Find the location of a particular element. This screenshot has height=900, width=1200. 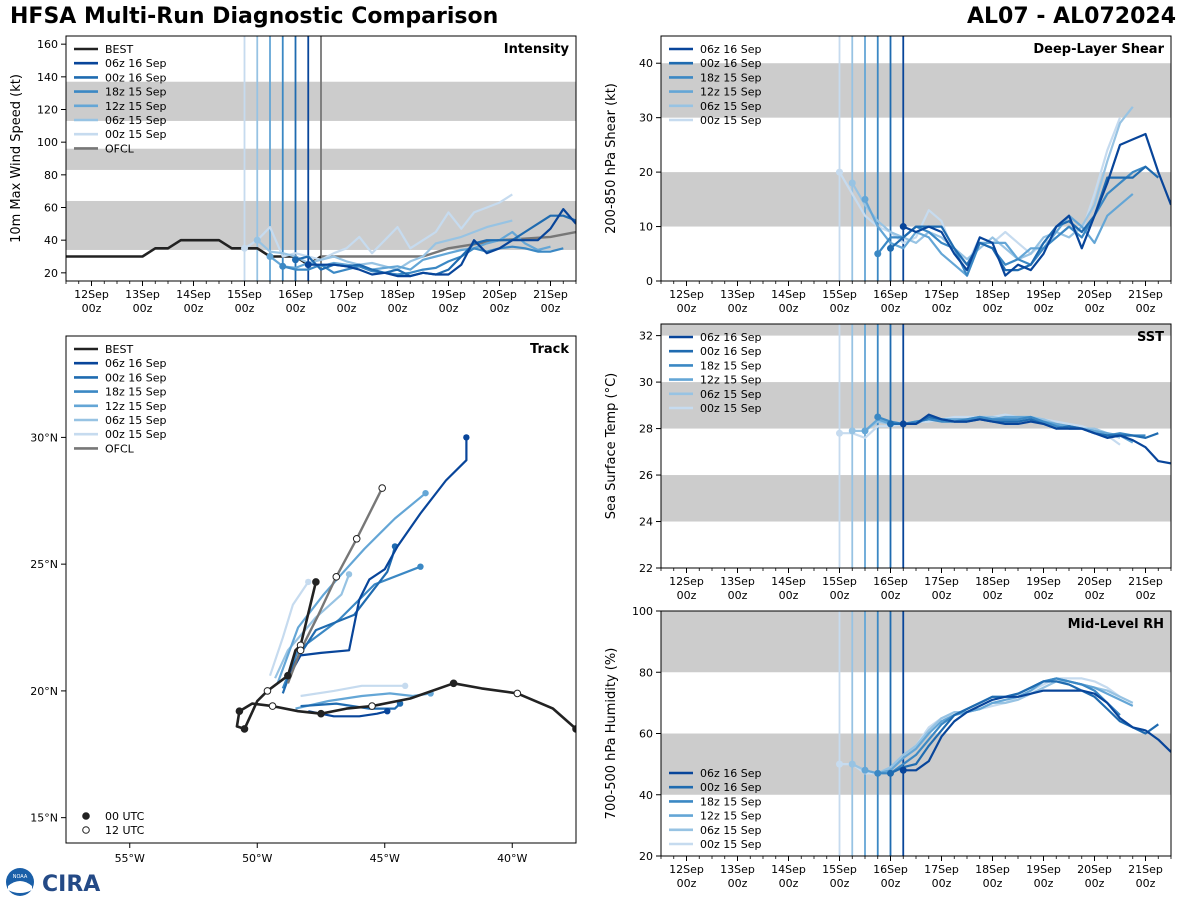

sst-legend-label-5: 00z 15 Sep is located at coordinates (731, 408).